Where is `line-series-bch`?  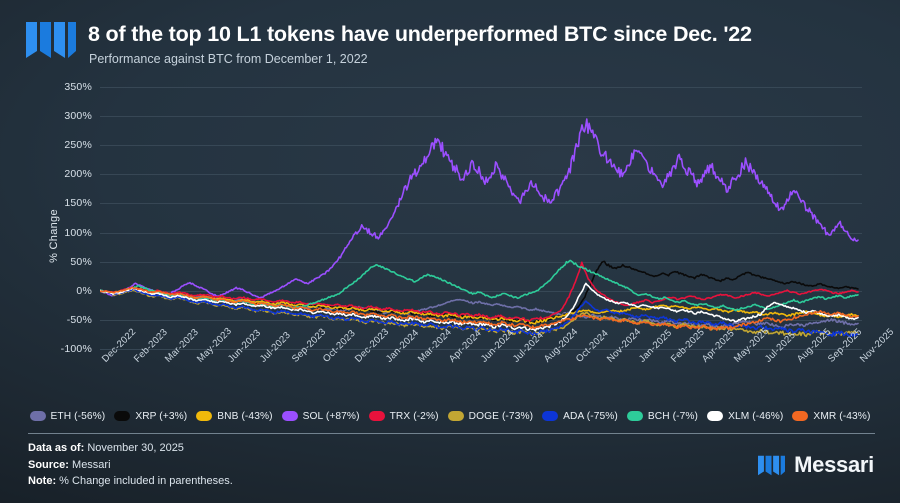 line-series-bch is located at coordinates (479, 285).